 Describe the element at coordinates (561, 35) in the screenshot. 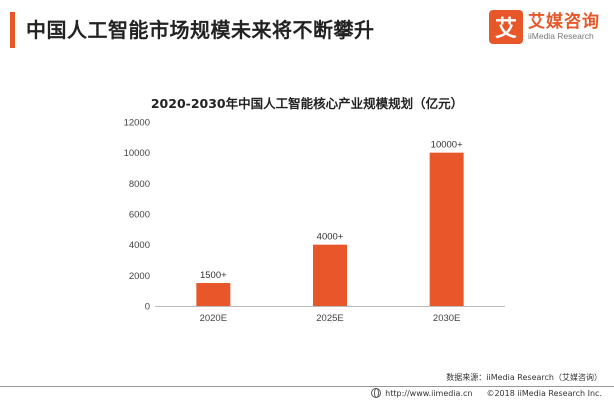

I see `logo-subtitle: iiMedia Research` at that location.